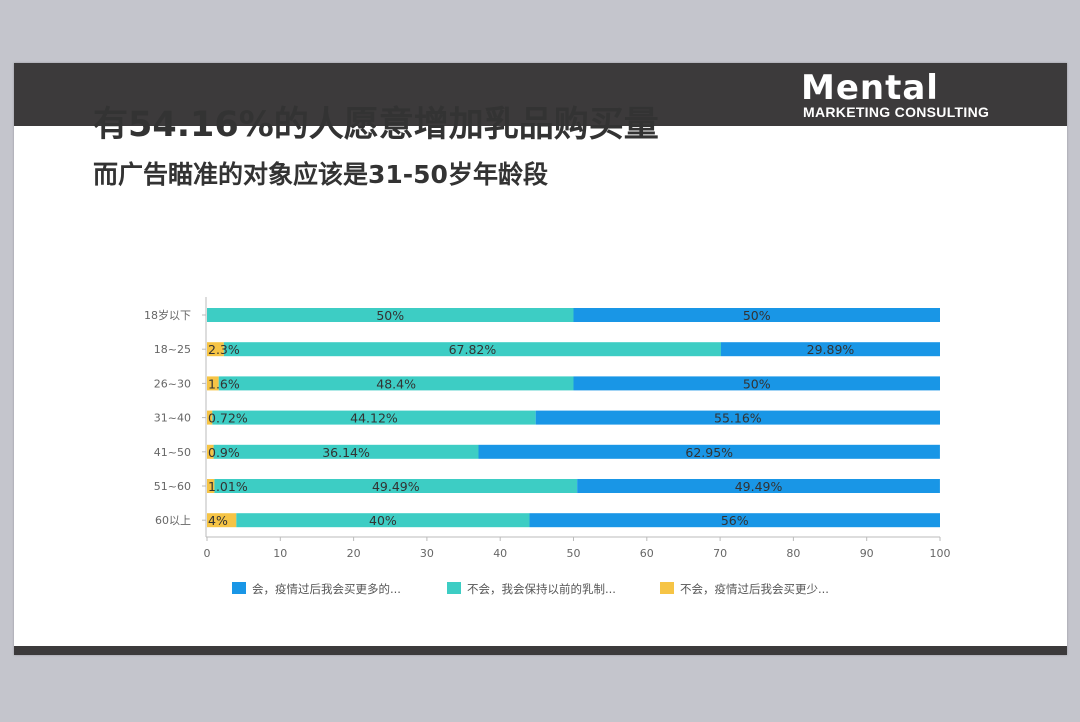  I want to click on x-tick-label: 20, so click(354, 553).